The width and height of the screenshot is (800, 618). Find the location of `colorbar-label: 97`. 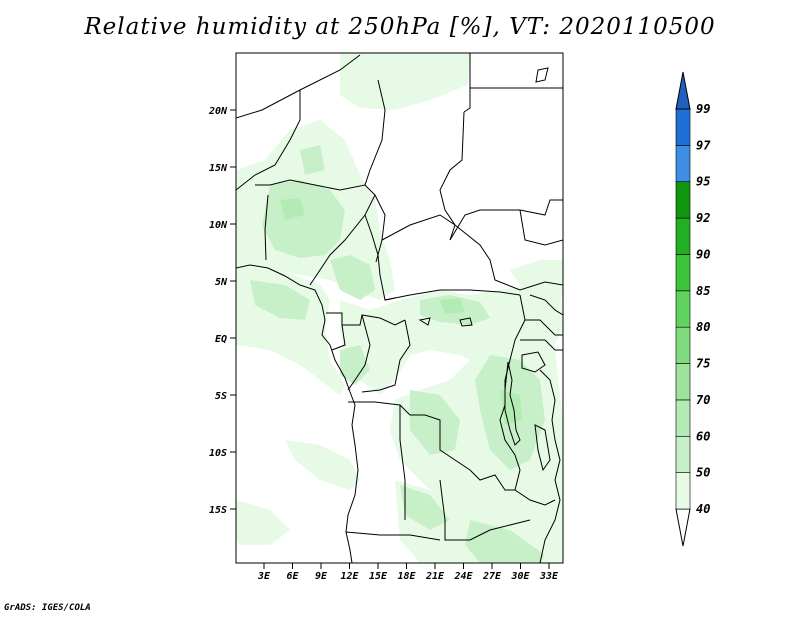

colorbar-label: 97 is located at coordinates (703, 145).